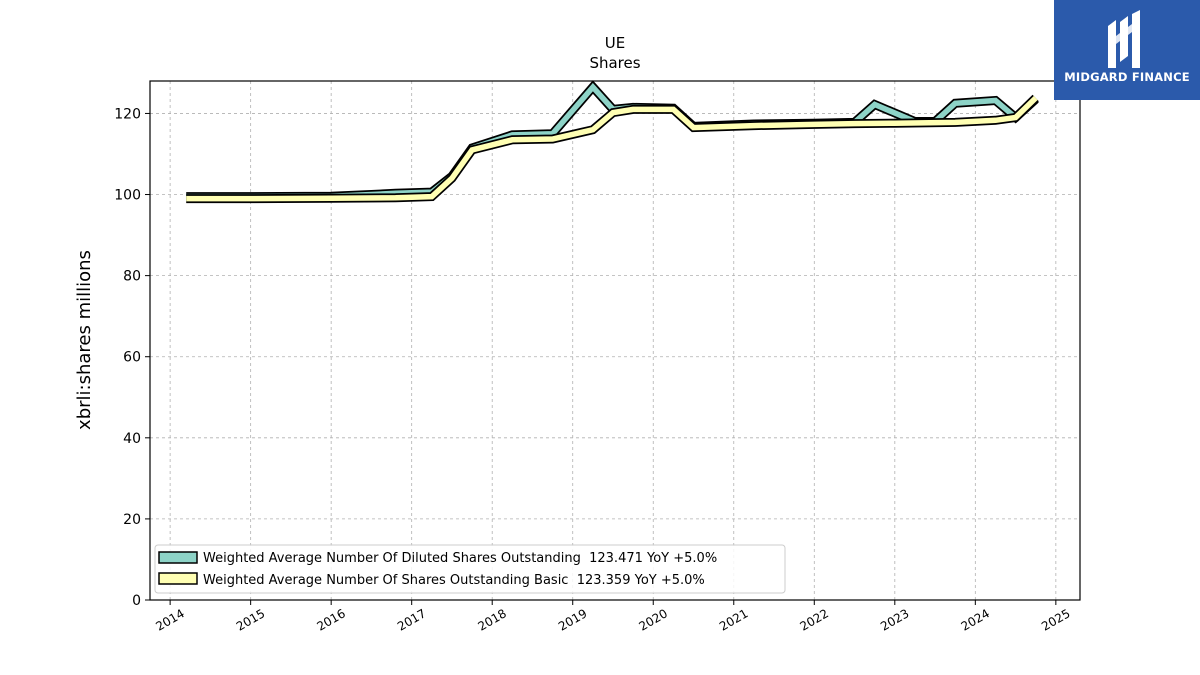 The image size is (1200, 675). I want to click on legend-swatch-diluted, so click(178, 557).